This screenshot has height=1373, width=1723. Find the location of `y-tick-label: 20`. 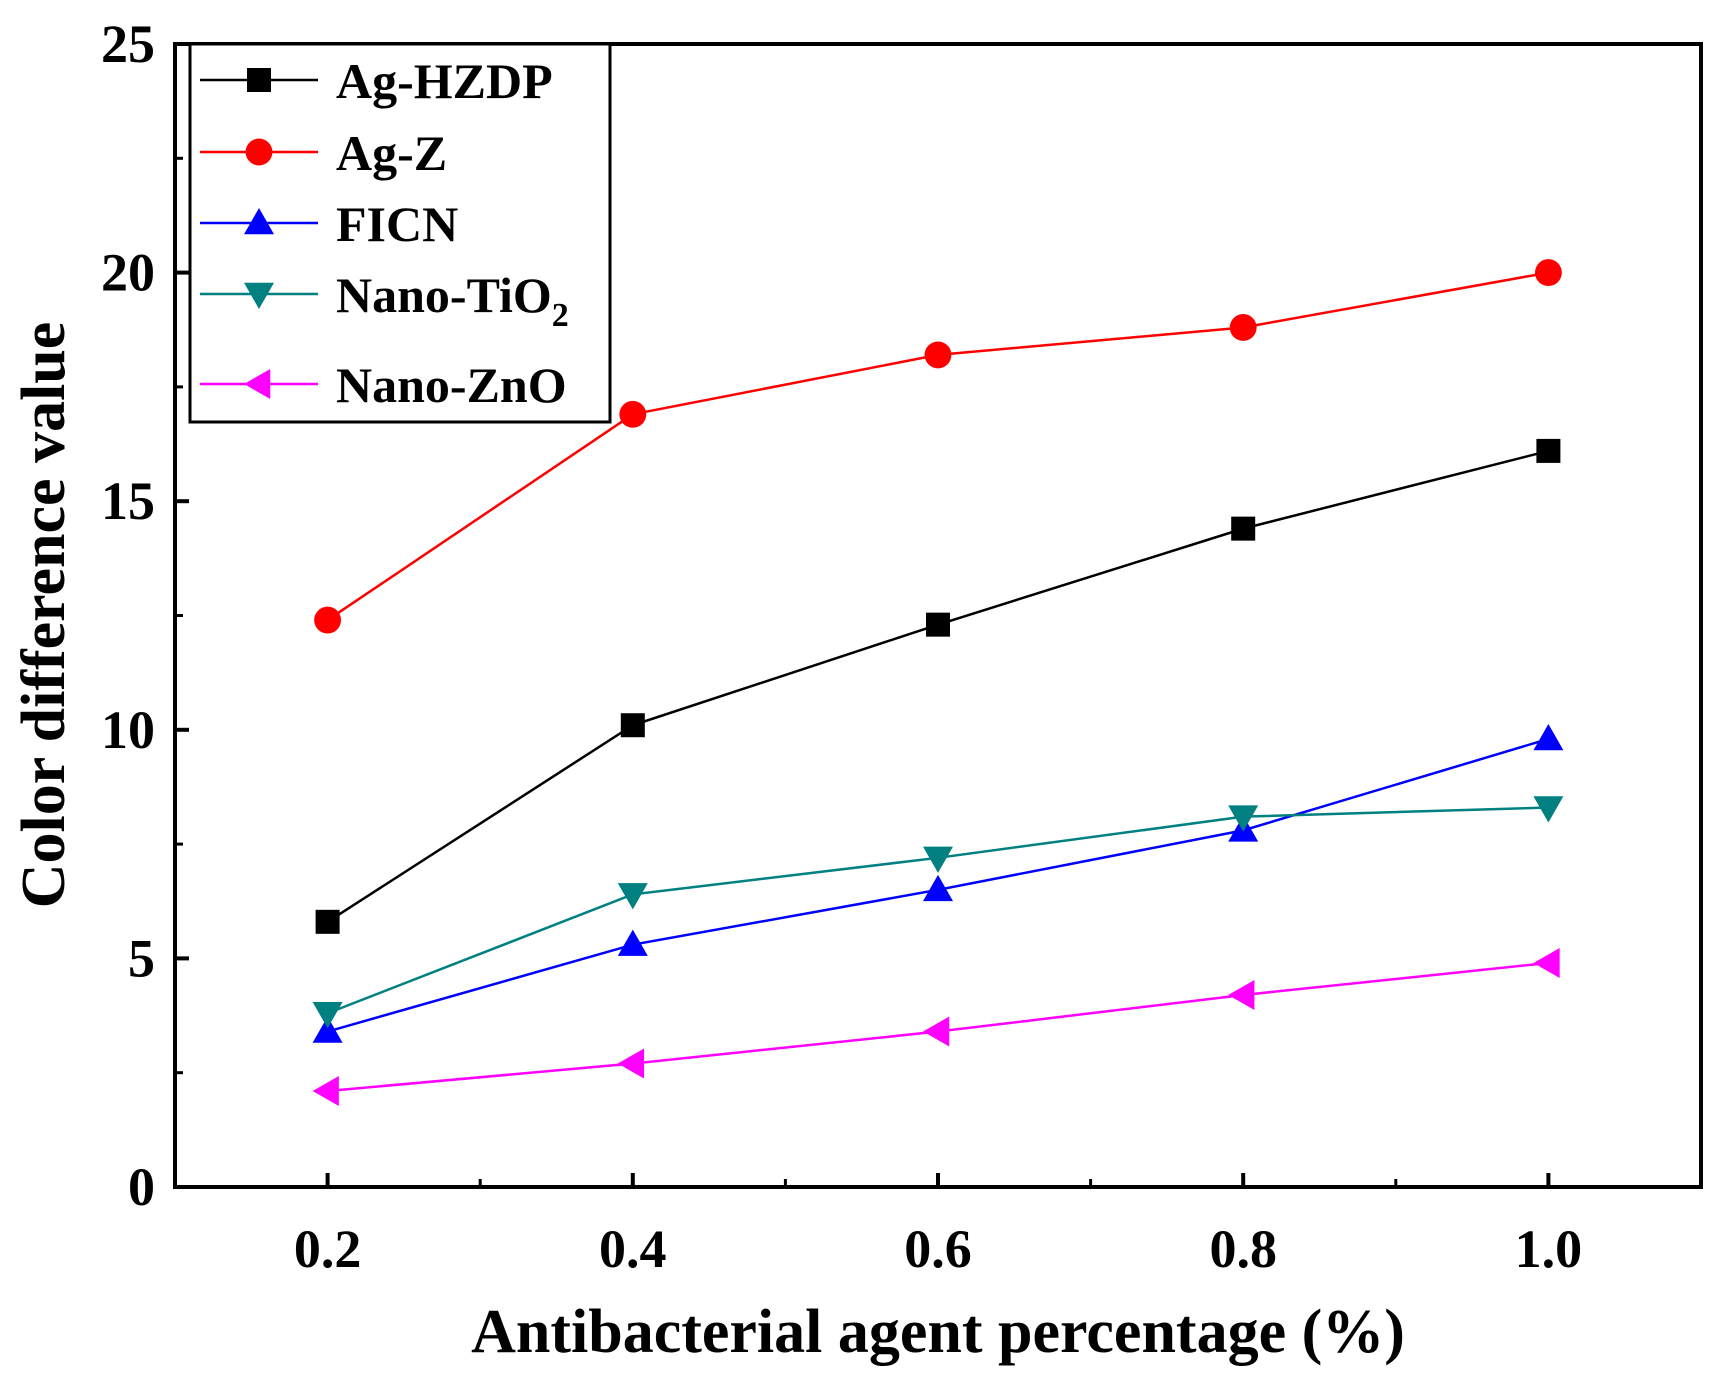

y-tick-label: 20 is located at coordinates (128, 273).